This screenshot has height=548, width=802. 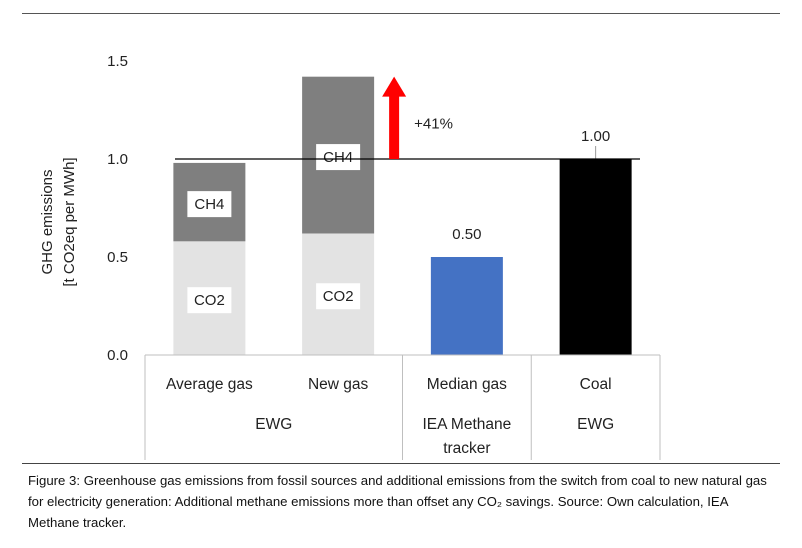 What do you see at coordinates (466, 234) in the screenshot?
I see `data-label: 0.50` at bounding box center [466, 234].